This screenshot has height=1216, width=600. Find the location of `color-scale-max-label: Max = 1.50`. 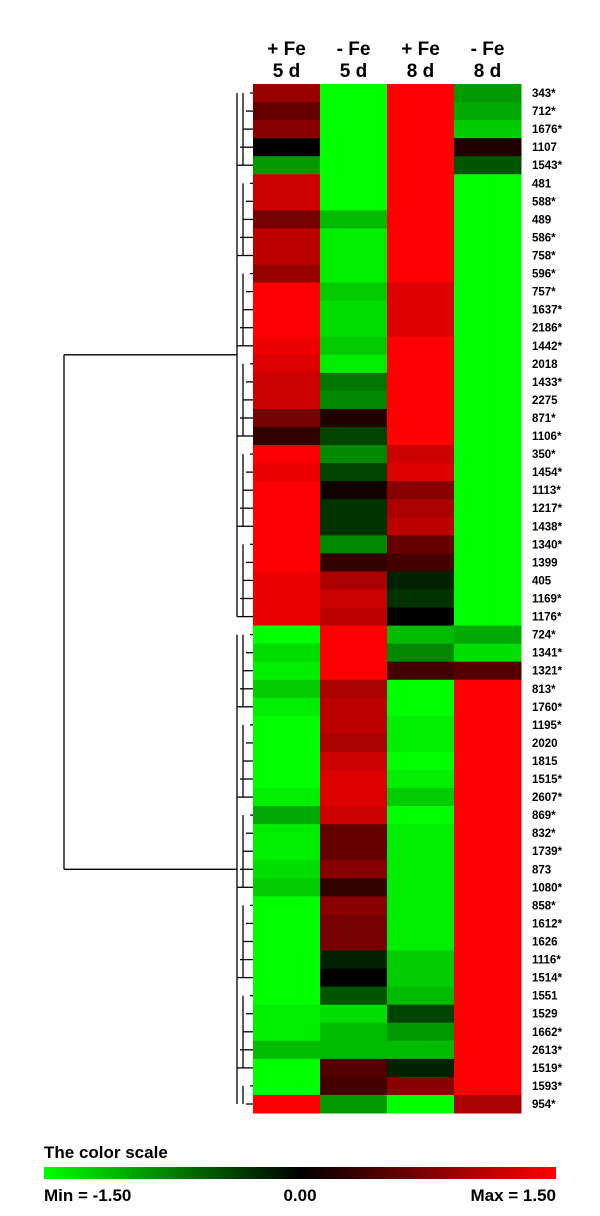

color-scale-max-label: Max = 1.50 is located at coordinates (513, 1195).